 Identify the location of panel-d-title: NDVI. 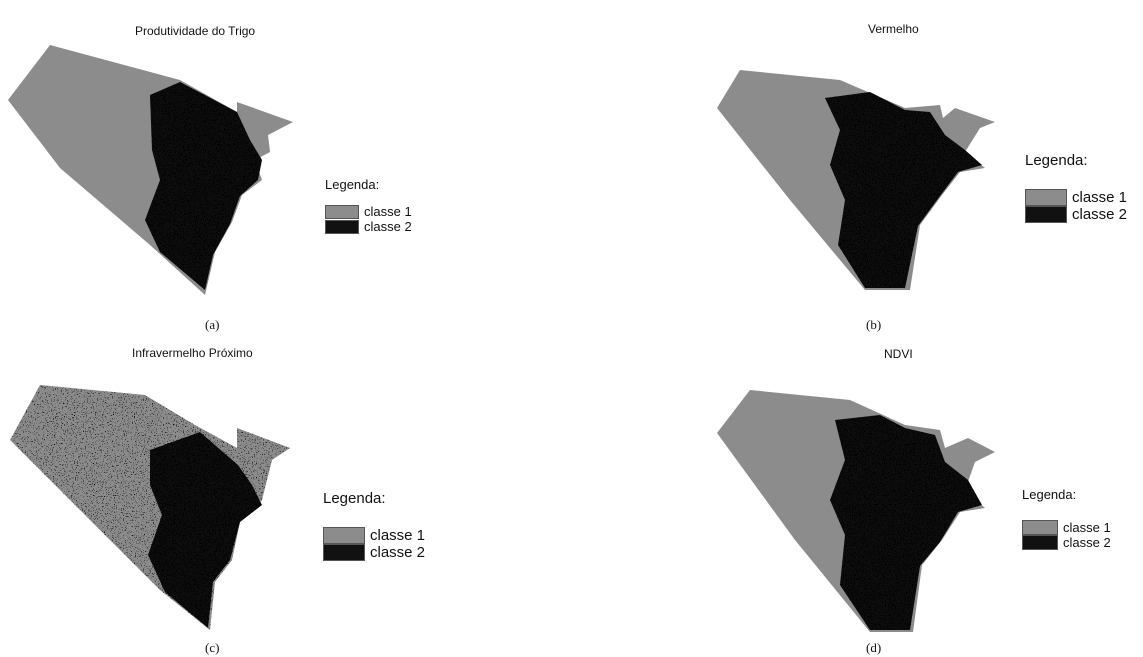
(898, 354).